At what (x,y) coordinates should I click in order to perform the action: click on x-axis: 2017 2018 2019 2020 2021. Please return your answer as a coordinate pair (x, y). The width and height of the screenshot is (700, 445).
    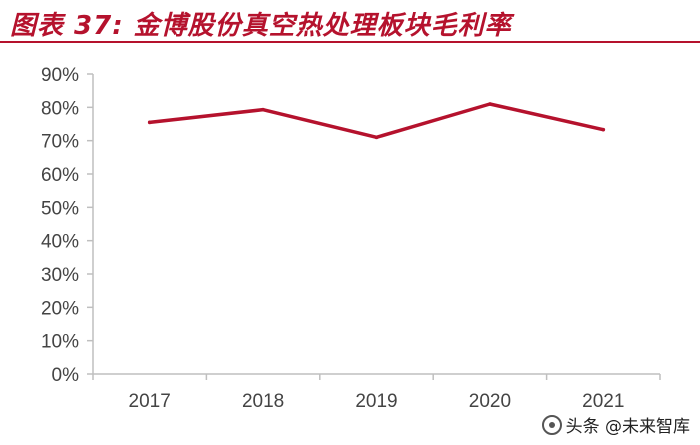
    Looking at the image, I should click on (376, 392).